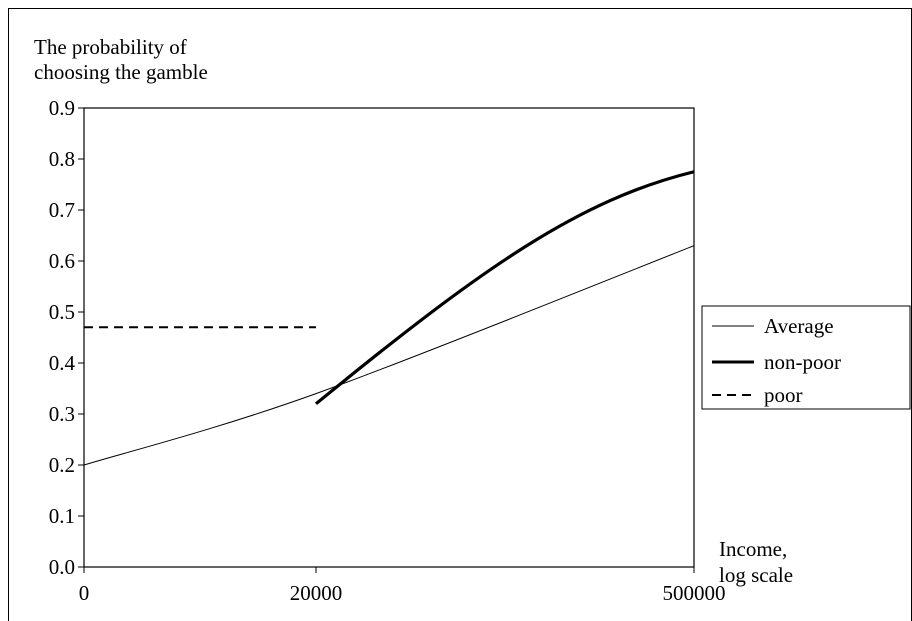 The height and width of the screenshot is (621, 912). What do you see at coordinates (62, 363) in the screenshot?
I see `y-tick-label: 0.4` at bounding box center [62, 363].